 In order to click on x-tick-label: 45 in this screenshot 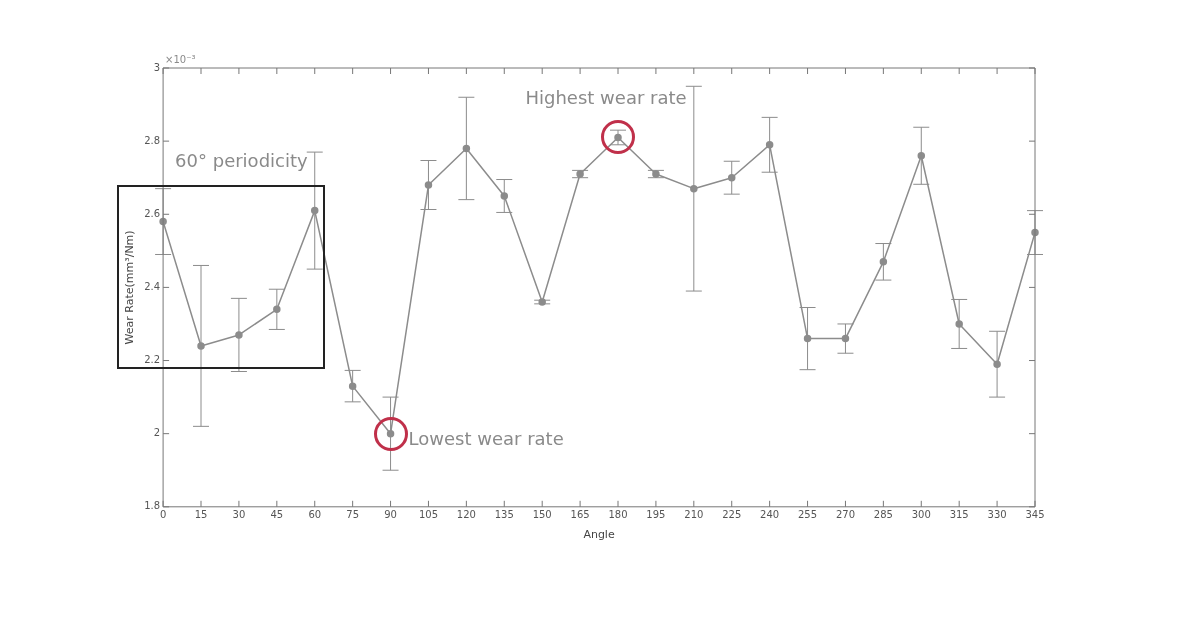, I will do `click(277, 515)`.